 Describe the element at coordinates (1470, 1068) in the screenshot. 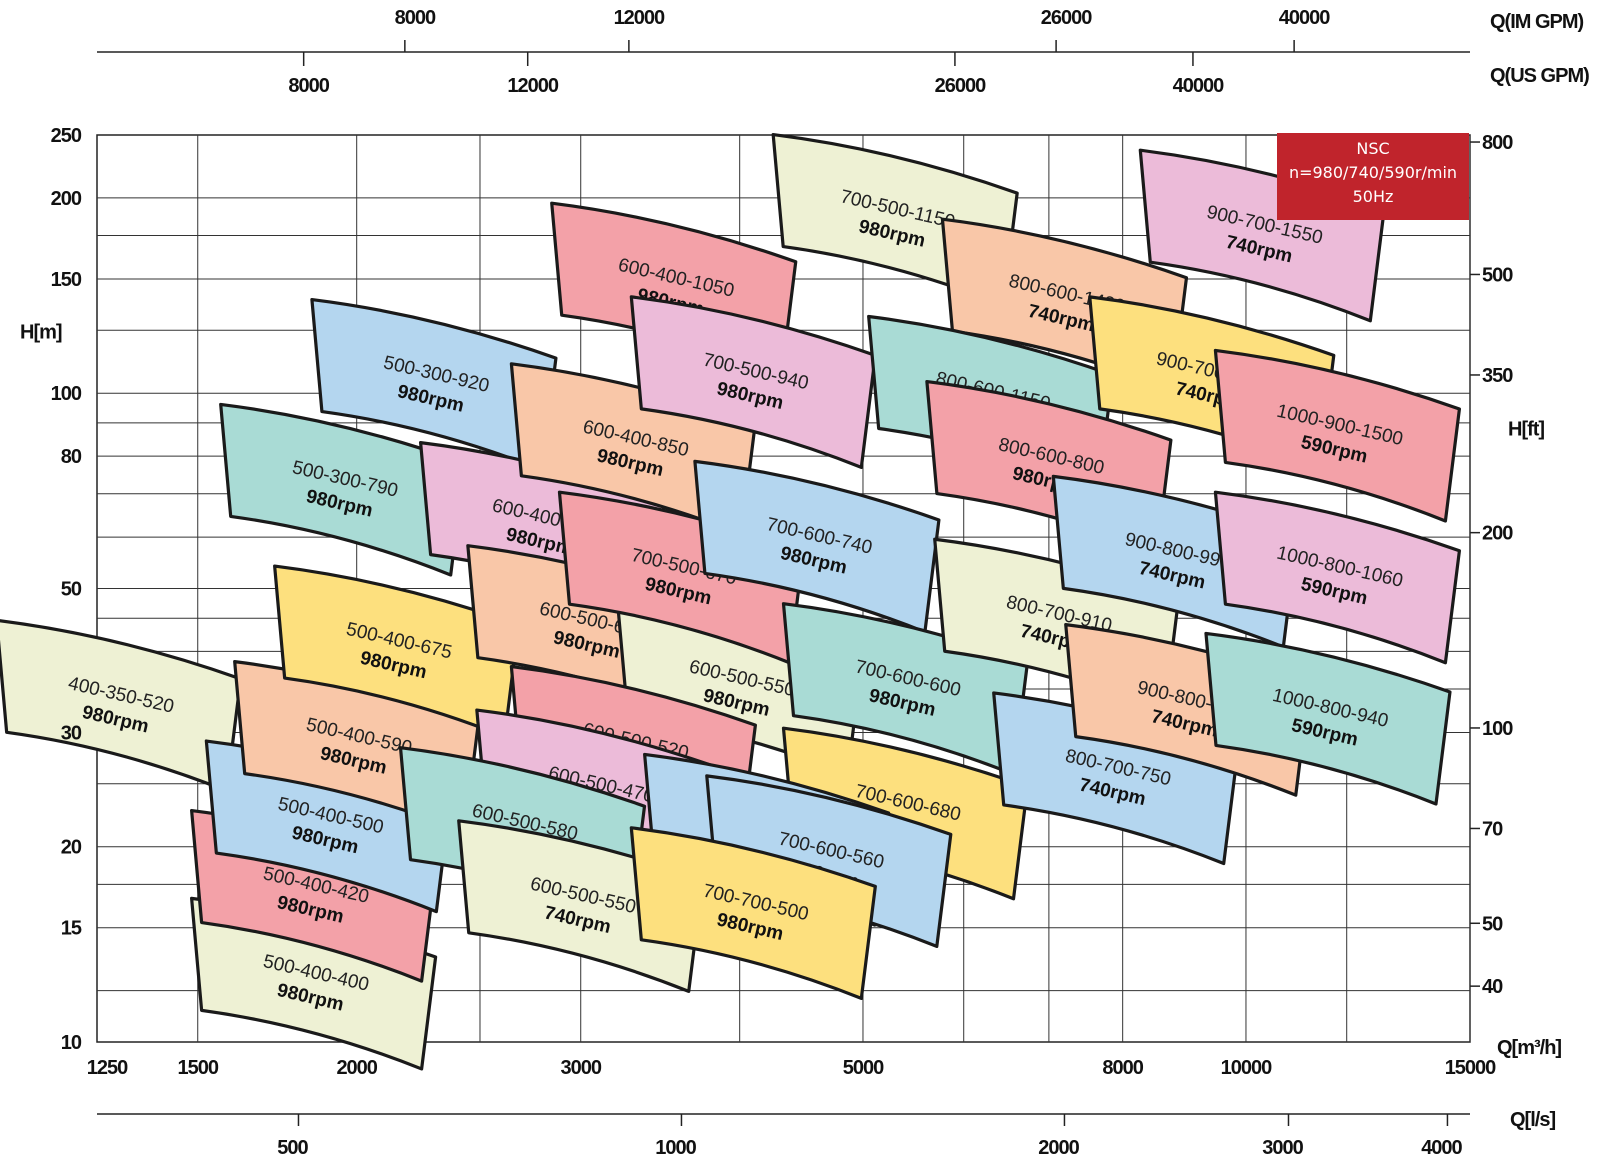

I see `x-tick-label: 15000` at that location.